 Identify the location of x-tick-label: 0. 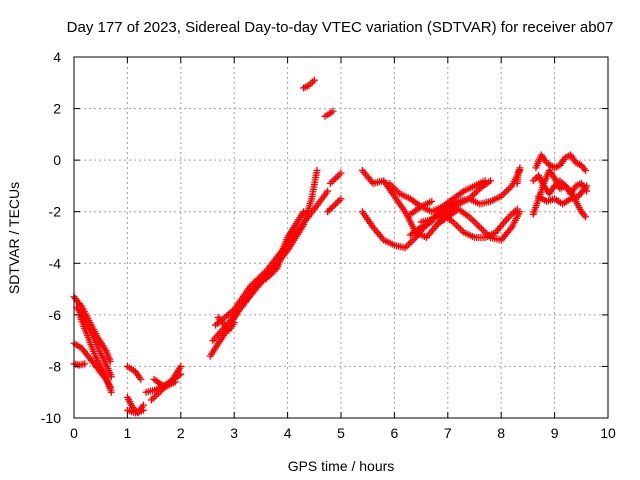
(74, 433).